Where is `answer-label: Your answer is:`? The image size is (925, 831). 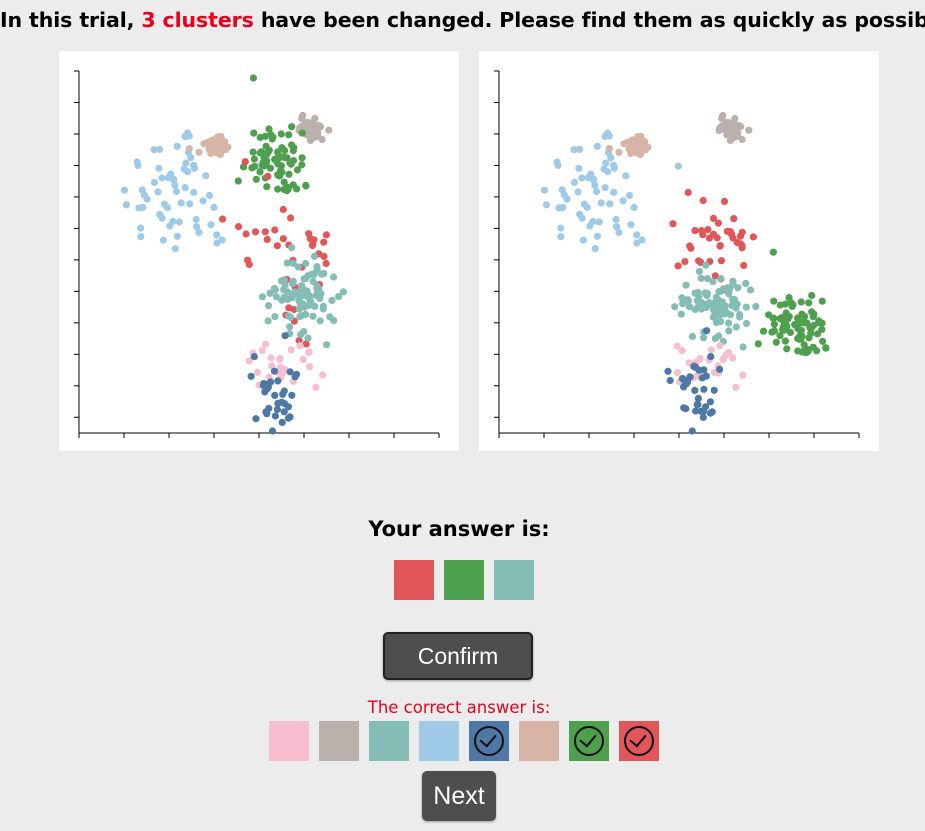 answer-label: Your answer is: is located at coordinates (459, 529).